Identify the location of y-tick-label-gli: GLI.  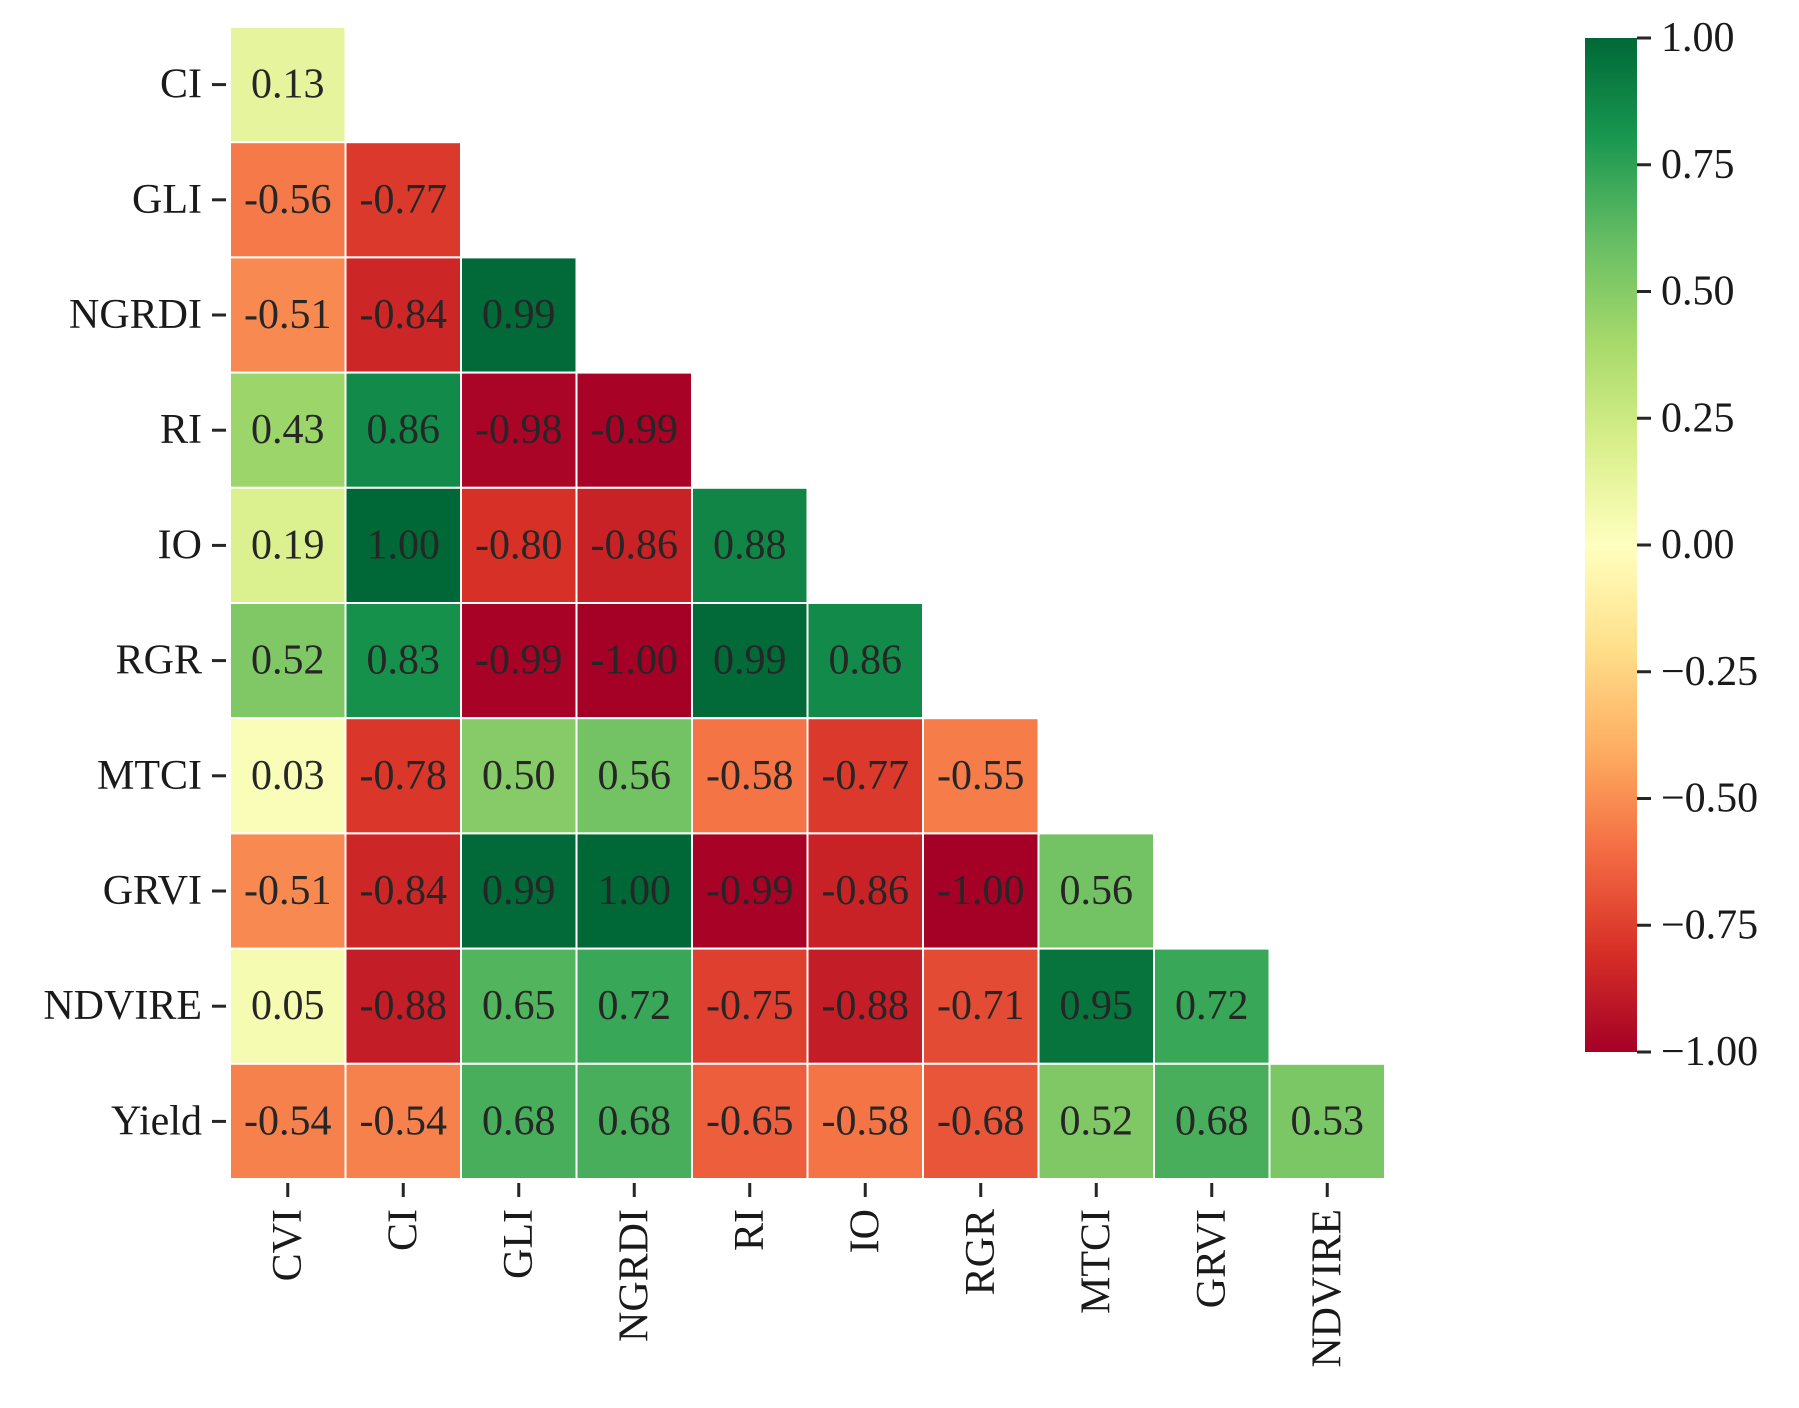
(167, 200).